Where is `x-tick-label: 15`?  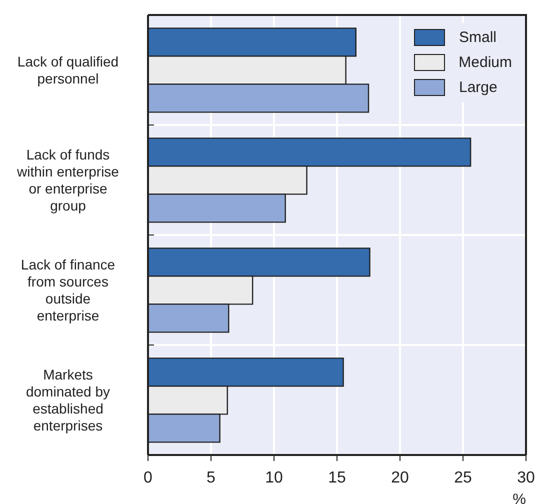
x-tick-label: 15 is located at coordinates (337, 477).